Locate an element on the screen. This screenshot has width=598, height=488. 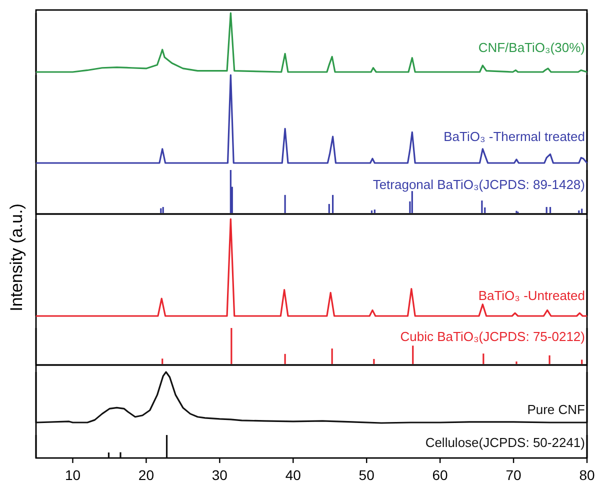
x-tick-label: 10 is located at coordinates (72, 475).